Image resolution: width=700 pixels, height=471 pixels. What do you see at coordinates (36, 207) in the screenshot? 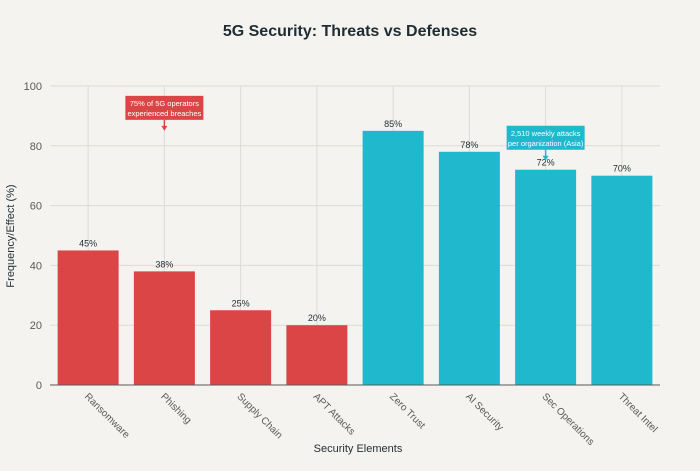
I see `y-tick-label: 60` at bounding box center [36, 207].